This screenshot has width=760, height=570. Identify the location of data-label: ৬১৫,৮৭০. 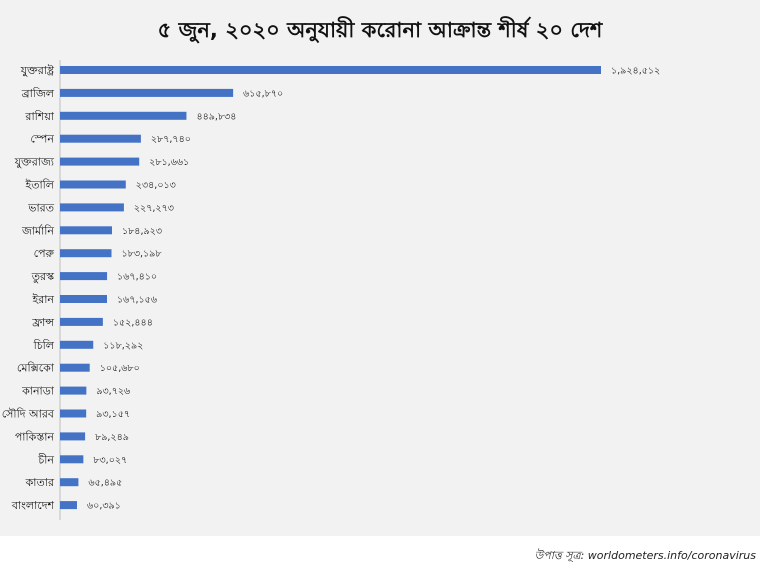
(263, 93).